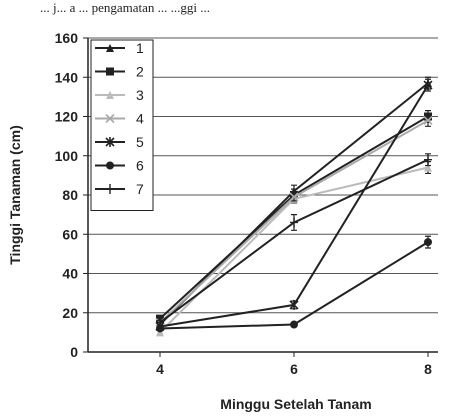 Image resolution: width=455 pixels, height=417 pixels. I want to click on y-axis-ticks: 0 20 40 60 80 100 120 140 160, so click(71, 195).